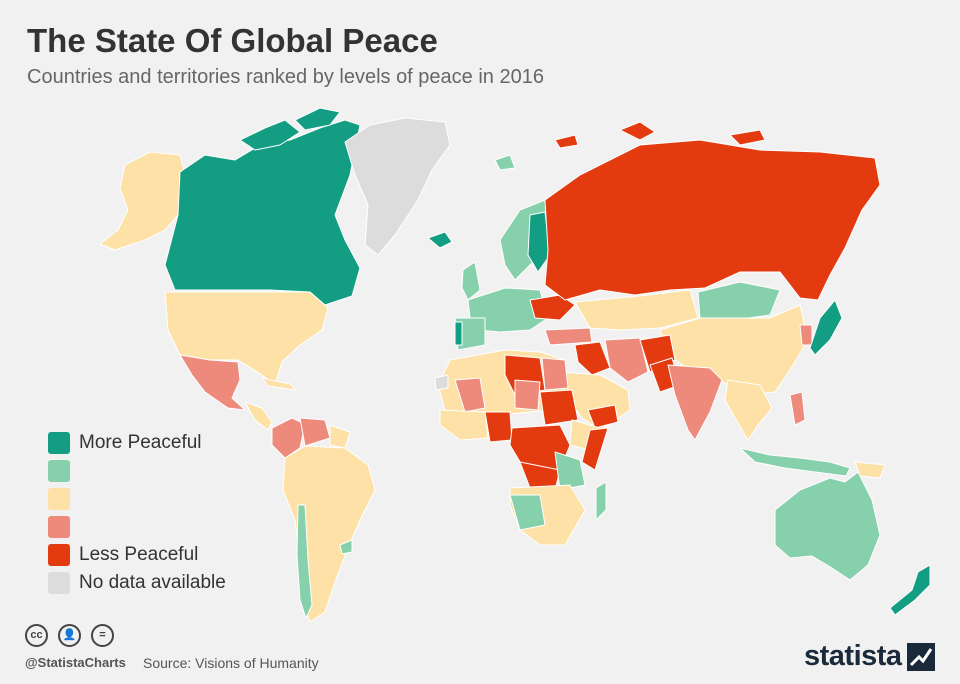  Describe the element at coordinates (397, 186) in the screenshot. I see `region-greenland` at that location.